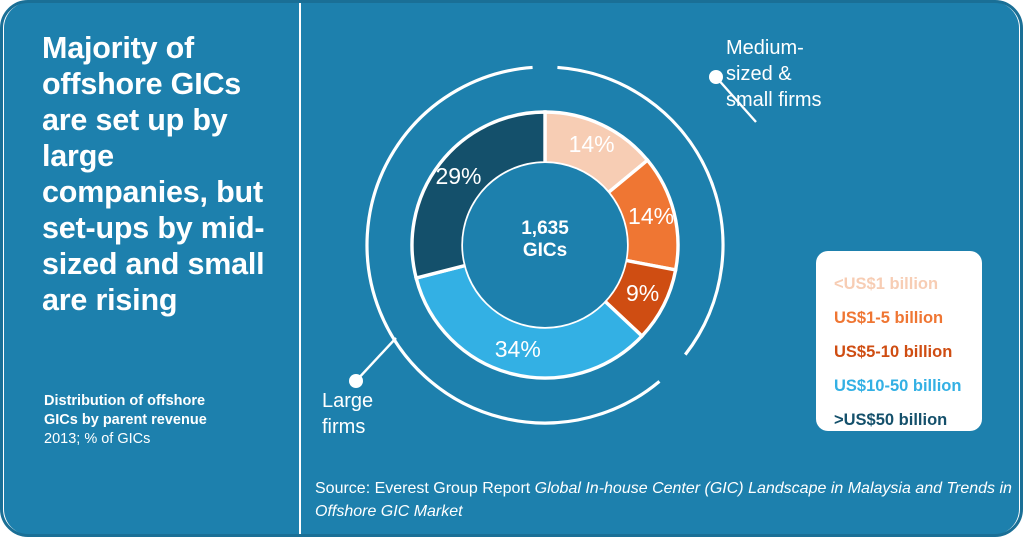  I want to click on leader-dot-large, so click(356, 381).